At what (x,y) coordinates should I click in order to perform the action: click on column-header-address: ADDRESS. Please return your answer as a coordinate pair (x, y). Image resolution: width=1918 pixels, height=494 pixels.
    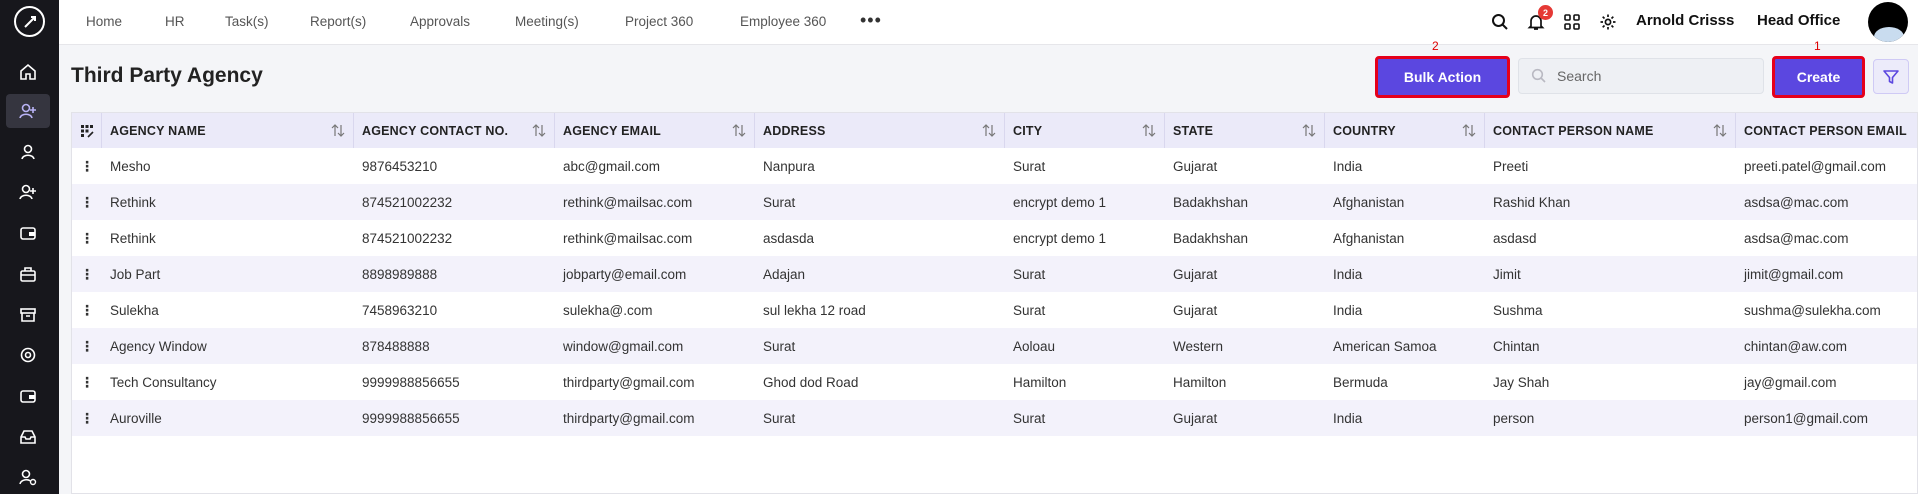
    Looking at the image, I should click on (880, 130).